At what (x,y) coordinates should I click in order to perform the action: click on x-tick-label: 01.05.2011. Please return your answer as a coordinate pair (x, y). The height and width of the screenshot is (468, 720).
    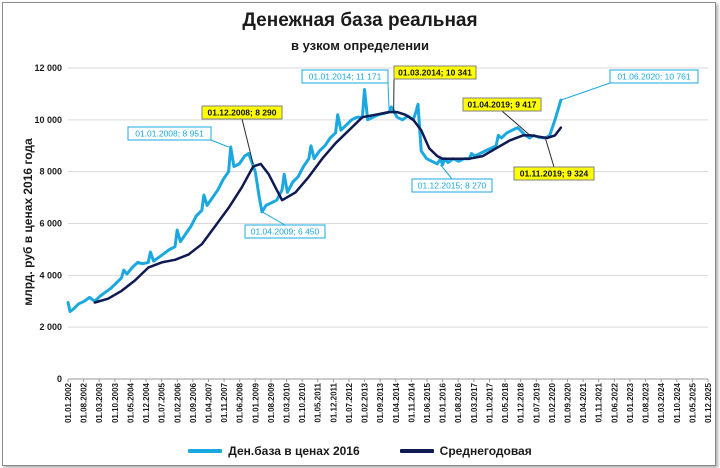
    Looking at the image, I should click on (318, 402).